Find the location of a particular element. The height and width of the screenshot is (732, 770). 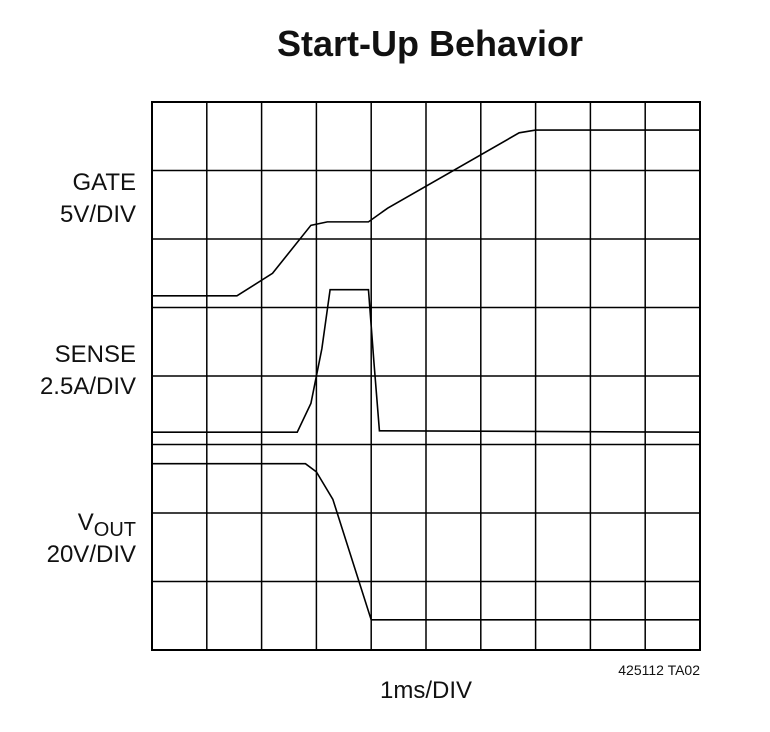

trace-name: V is located at coordinates (86, 522).